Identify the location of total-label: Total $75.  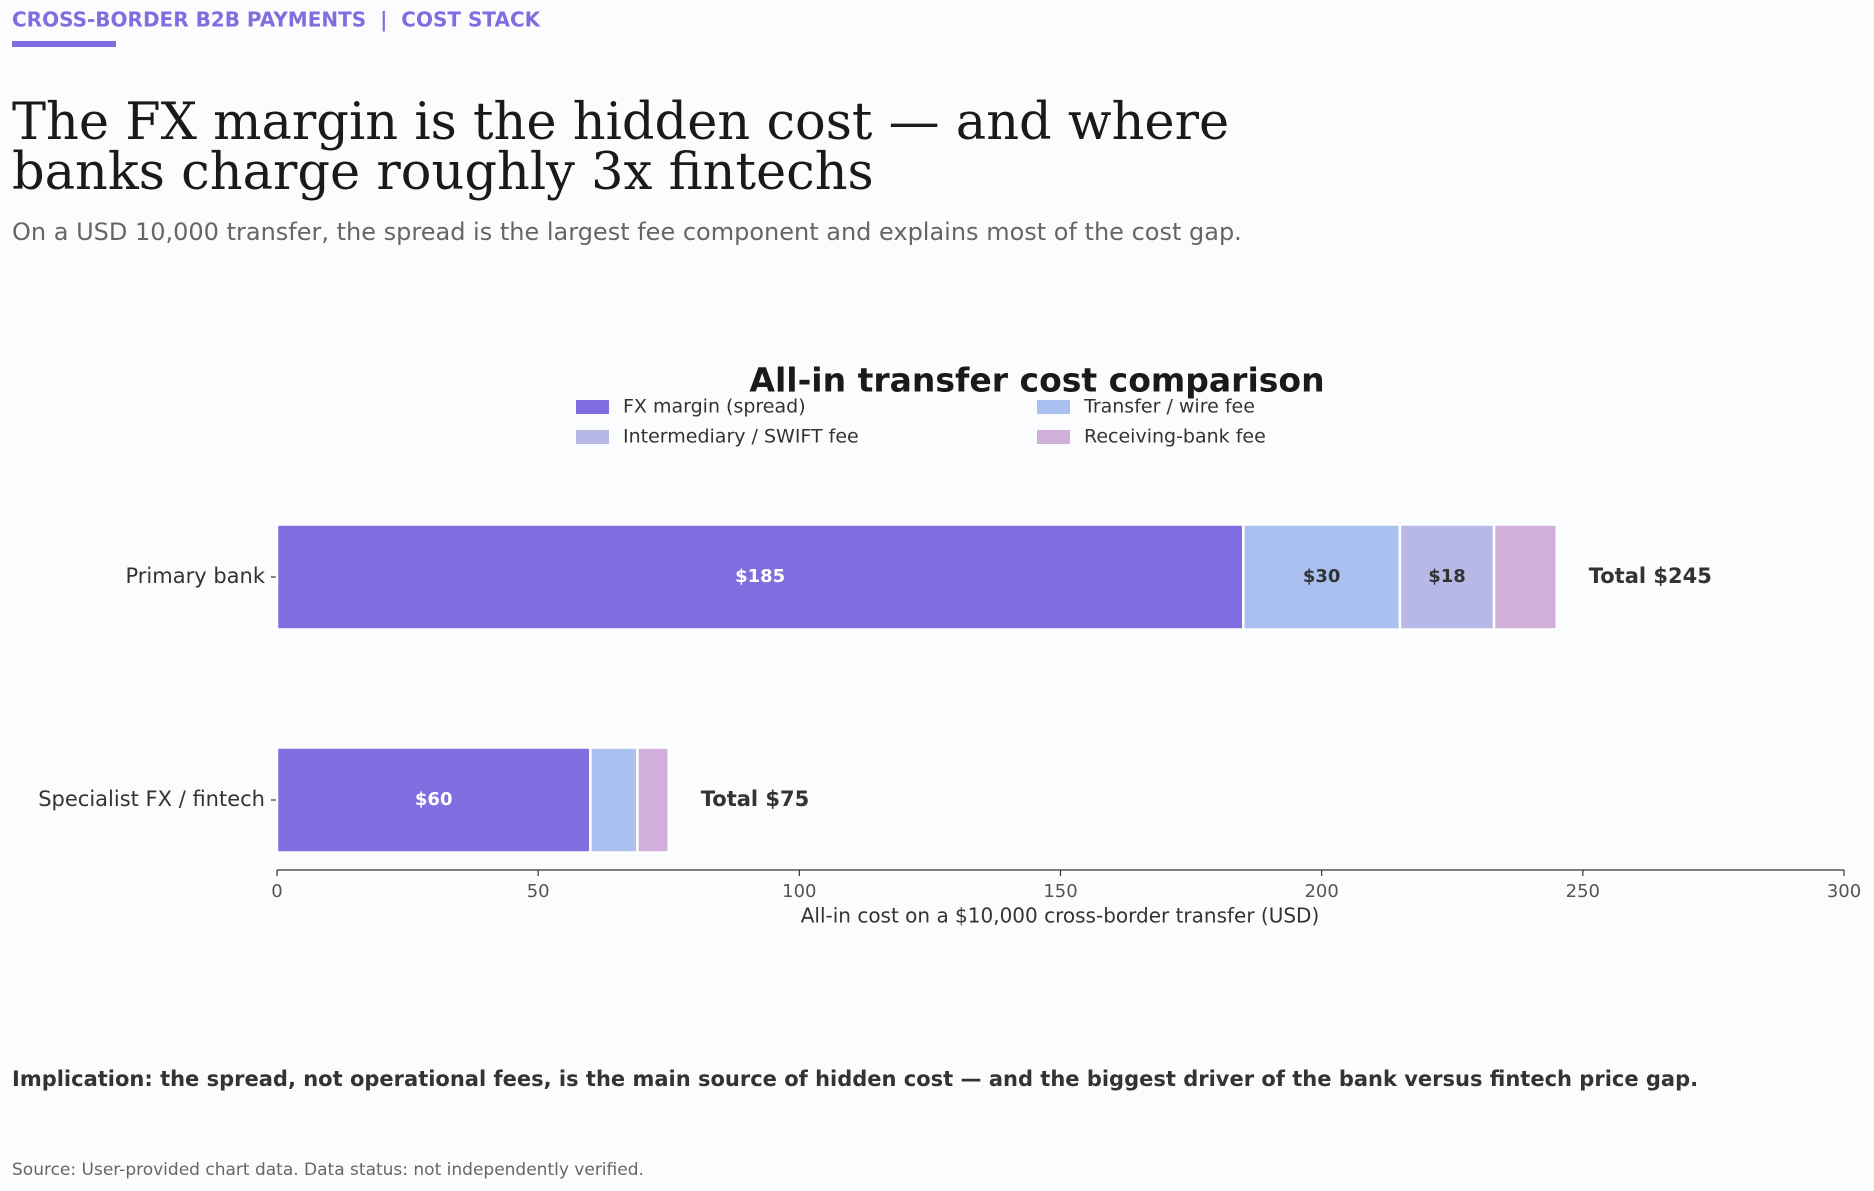
(755, 799).